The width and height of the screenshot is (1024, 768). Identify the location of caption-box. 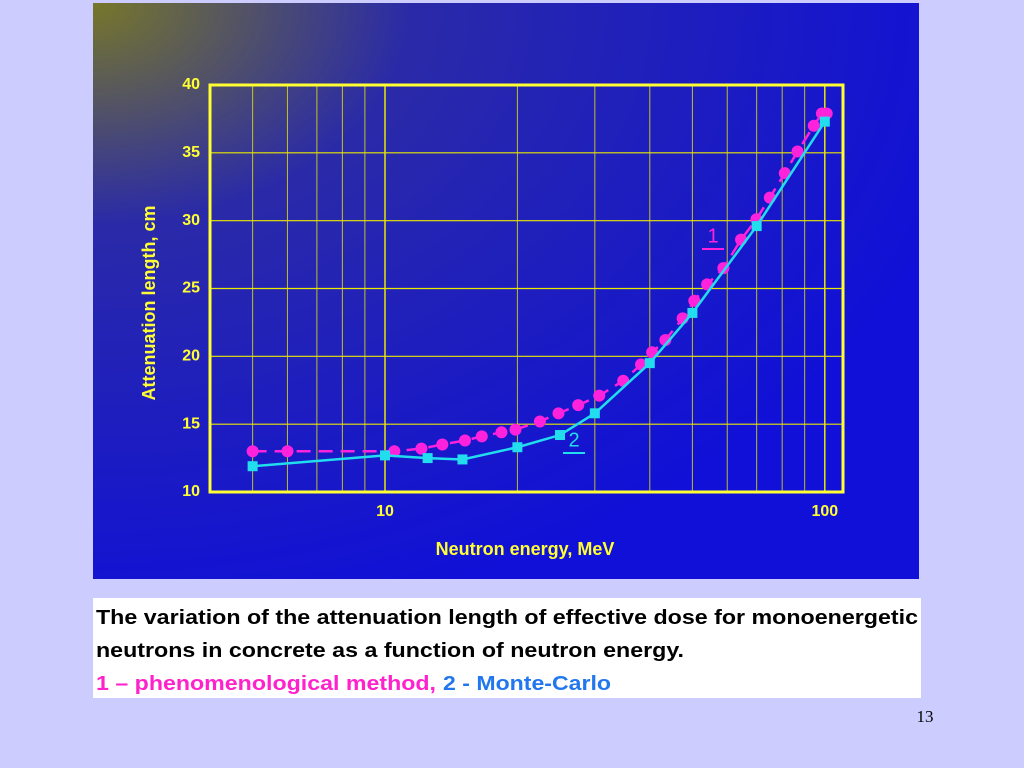
(507, 648).